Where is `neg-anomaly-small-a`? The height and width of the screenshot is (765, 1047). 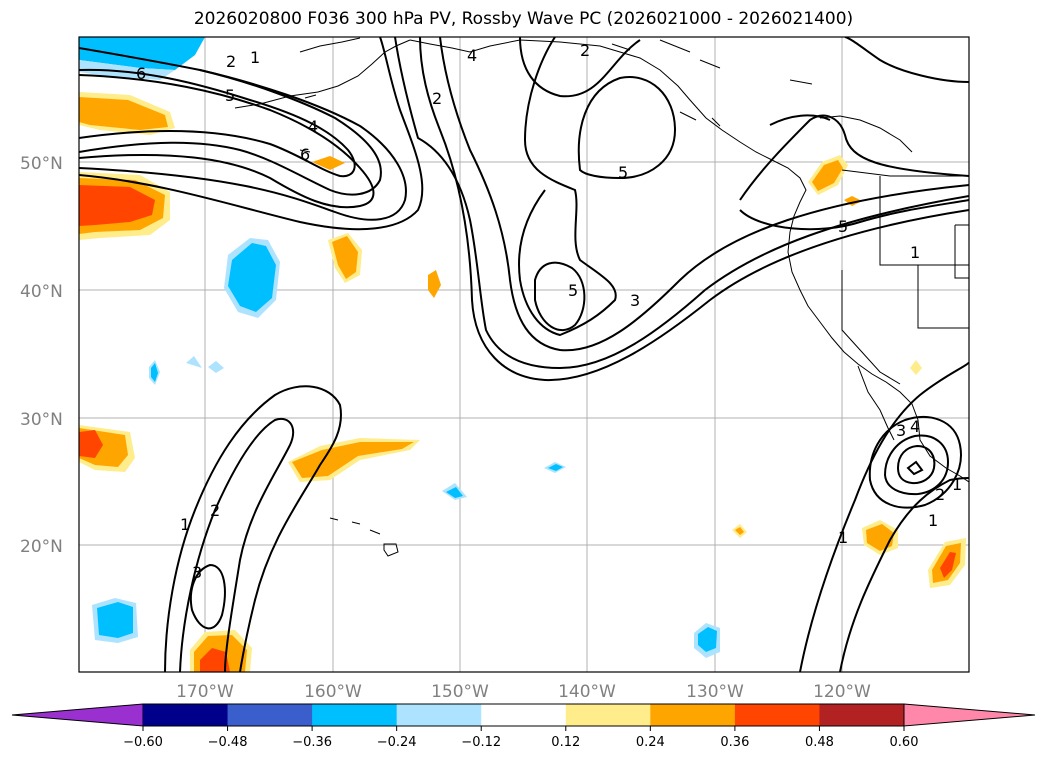
neg-anomaly-small-a is located at coordinates (154, 372).